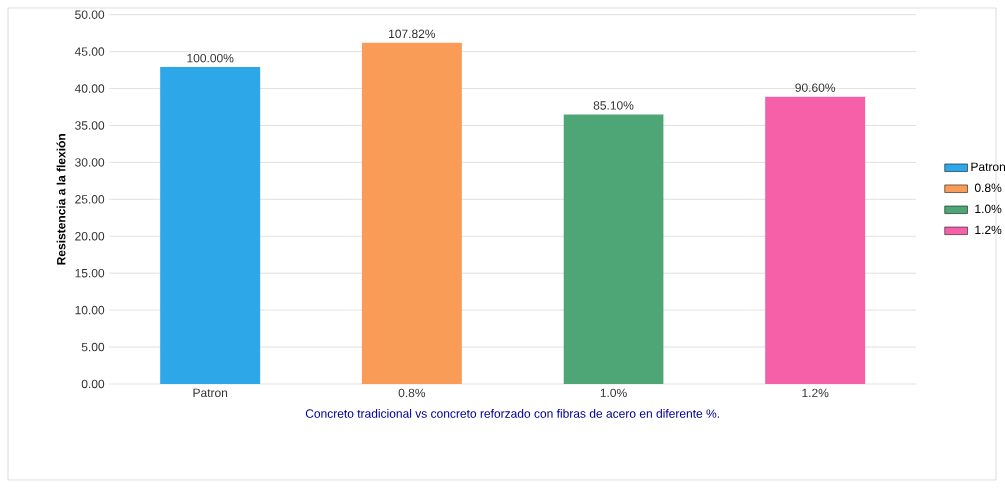 The width and height of the screenshot is (1005, 488). What do you see at coordinates (512, 413) in the screenshot?
I see `x-axis-title: Concreto tradicional vs concreto reforzado con fibras de acero en diferente %.` at bounding box center [512, 413].